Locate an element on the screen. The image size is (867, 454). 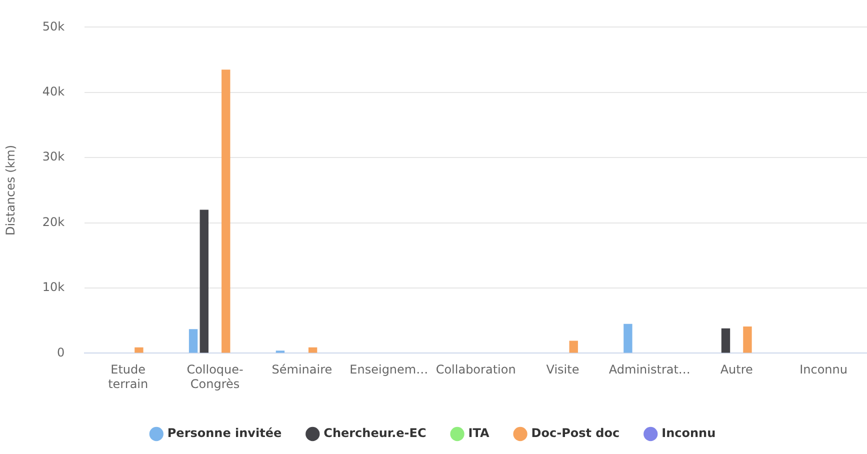
x-tick-label: Collaboration is located at coordinates (476, 369).